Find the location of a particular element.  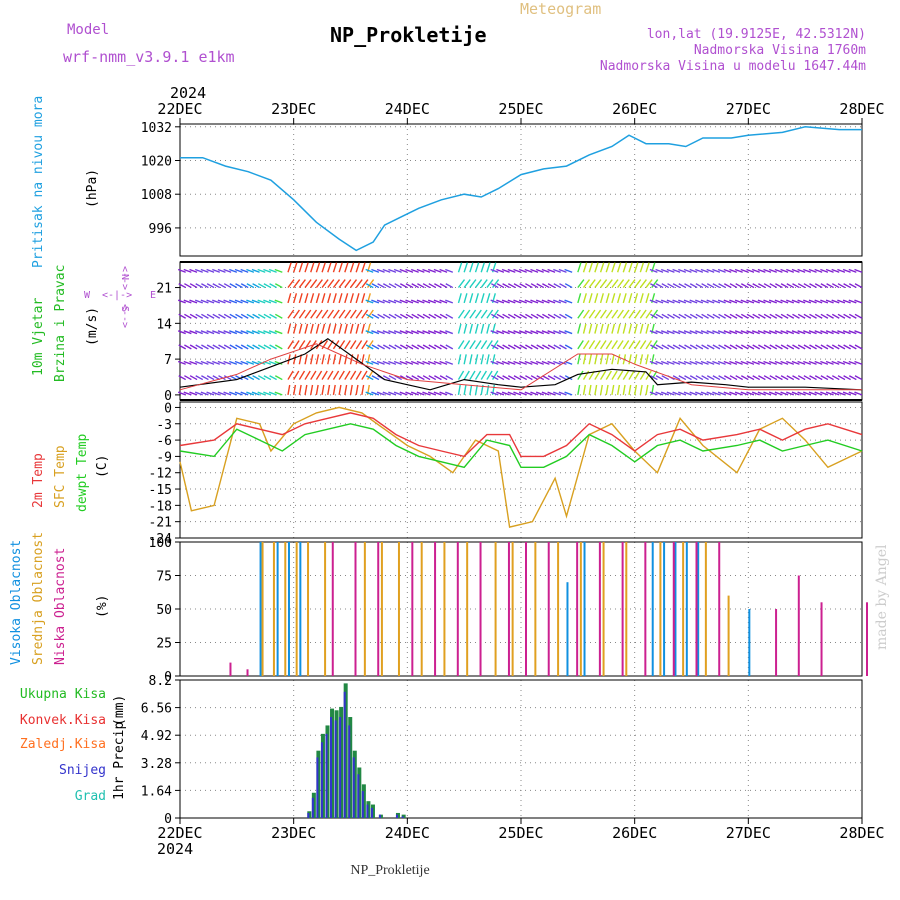

location-label: lon,lat (19.9125E, 42.5312N) is located at coordinates (756, 34).